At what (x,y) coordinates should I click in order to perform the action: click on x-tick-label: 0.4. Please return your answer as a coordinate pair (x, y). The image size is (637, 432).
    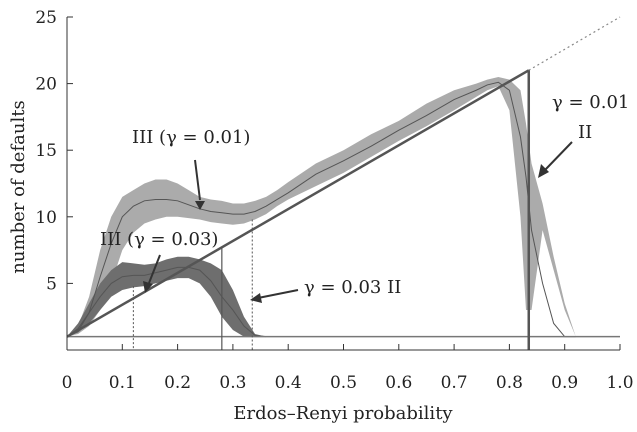
    Looking at the image, I should click on (288, 383).